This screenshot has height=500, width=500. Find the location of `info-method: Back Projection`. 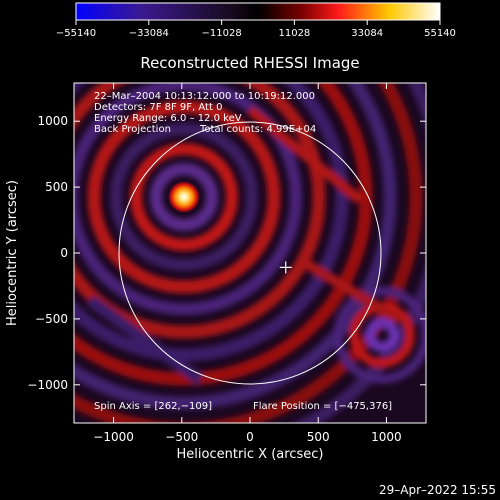

info-method: Back Projection is located at coordinates (132, 129).